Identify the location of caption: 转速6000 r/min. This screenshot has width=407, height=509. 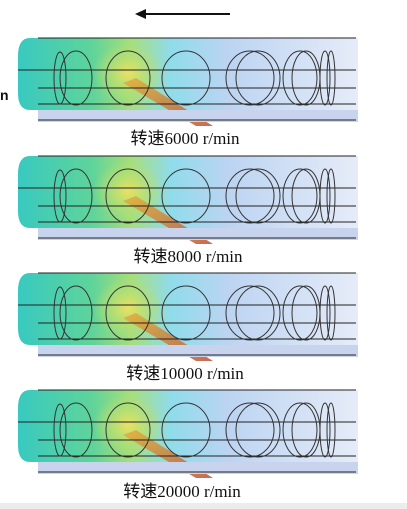
(185, 138).